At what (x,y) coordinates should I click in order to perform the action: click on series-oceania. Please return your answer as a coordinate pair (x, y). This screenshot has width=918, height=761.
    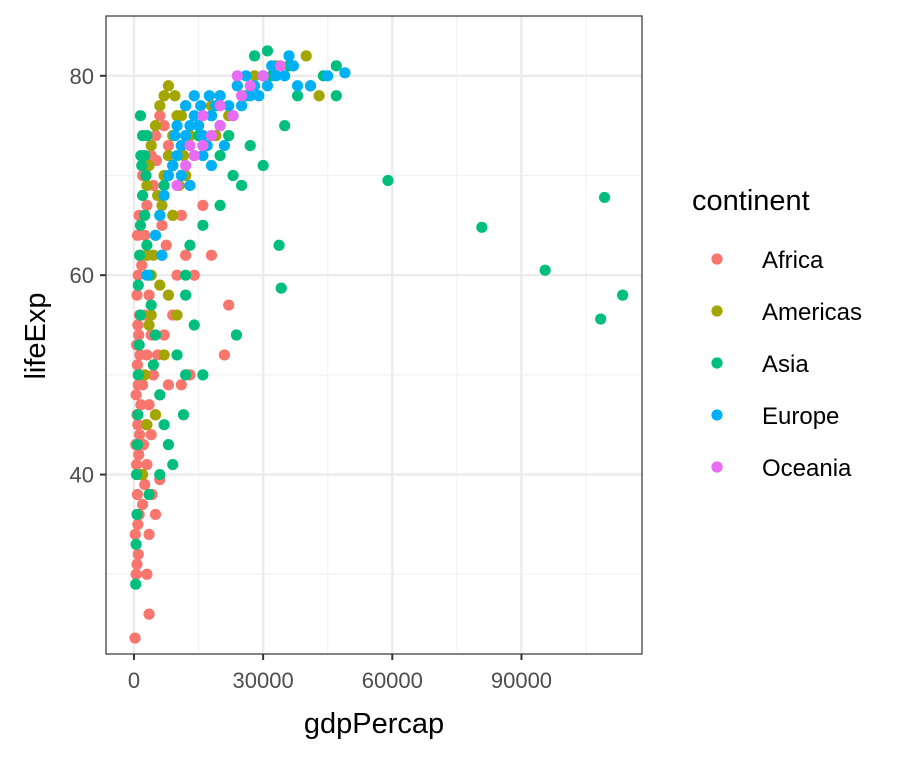
    Looking at the image, I should click on (228, 126).